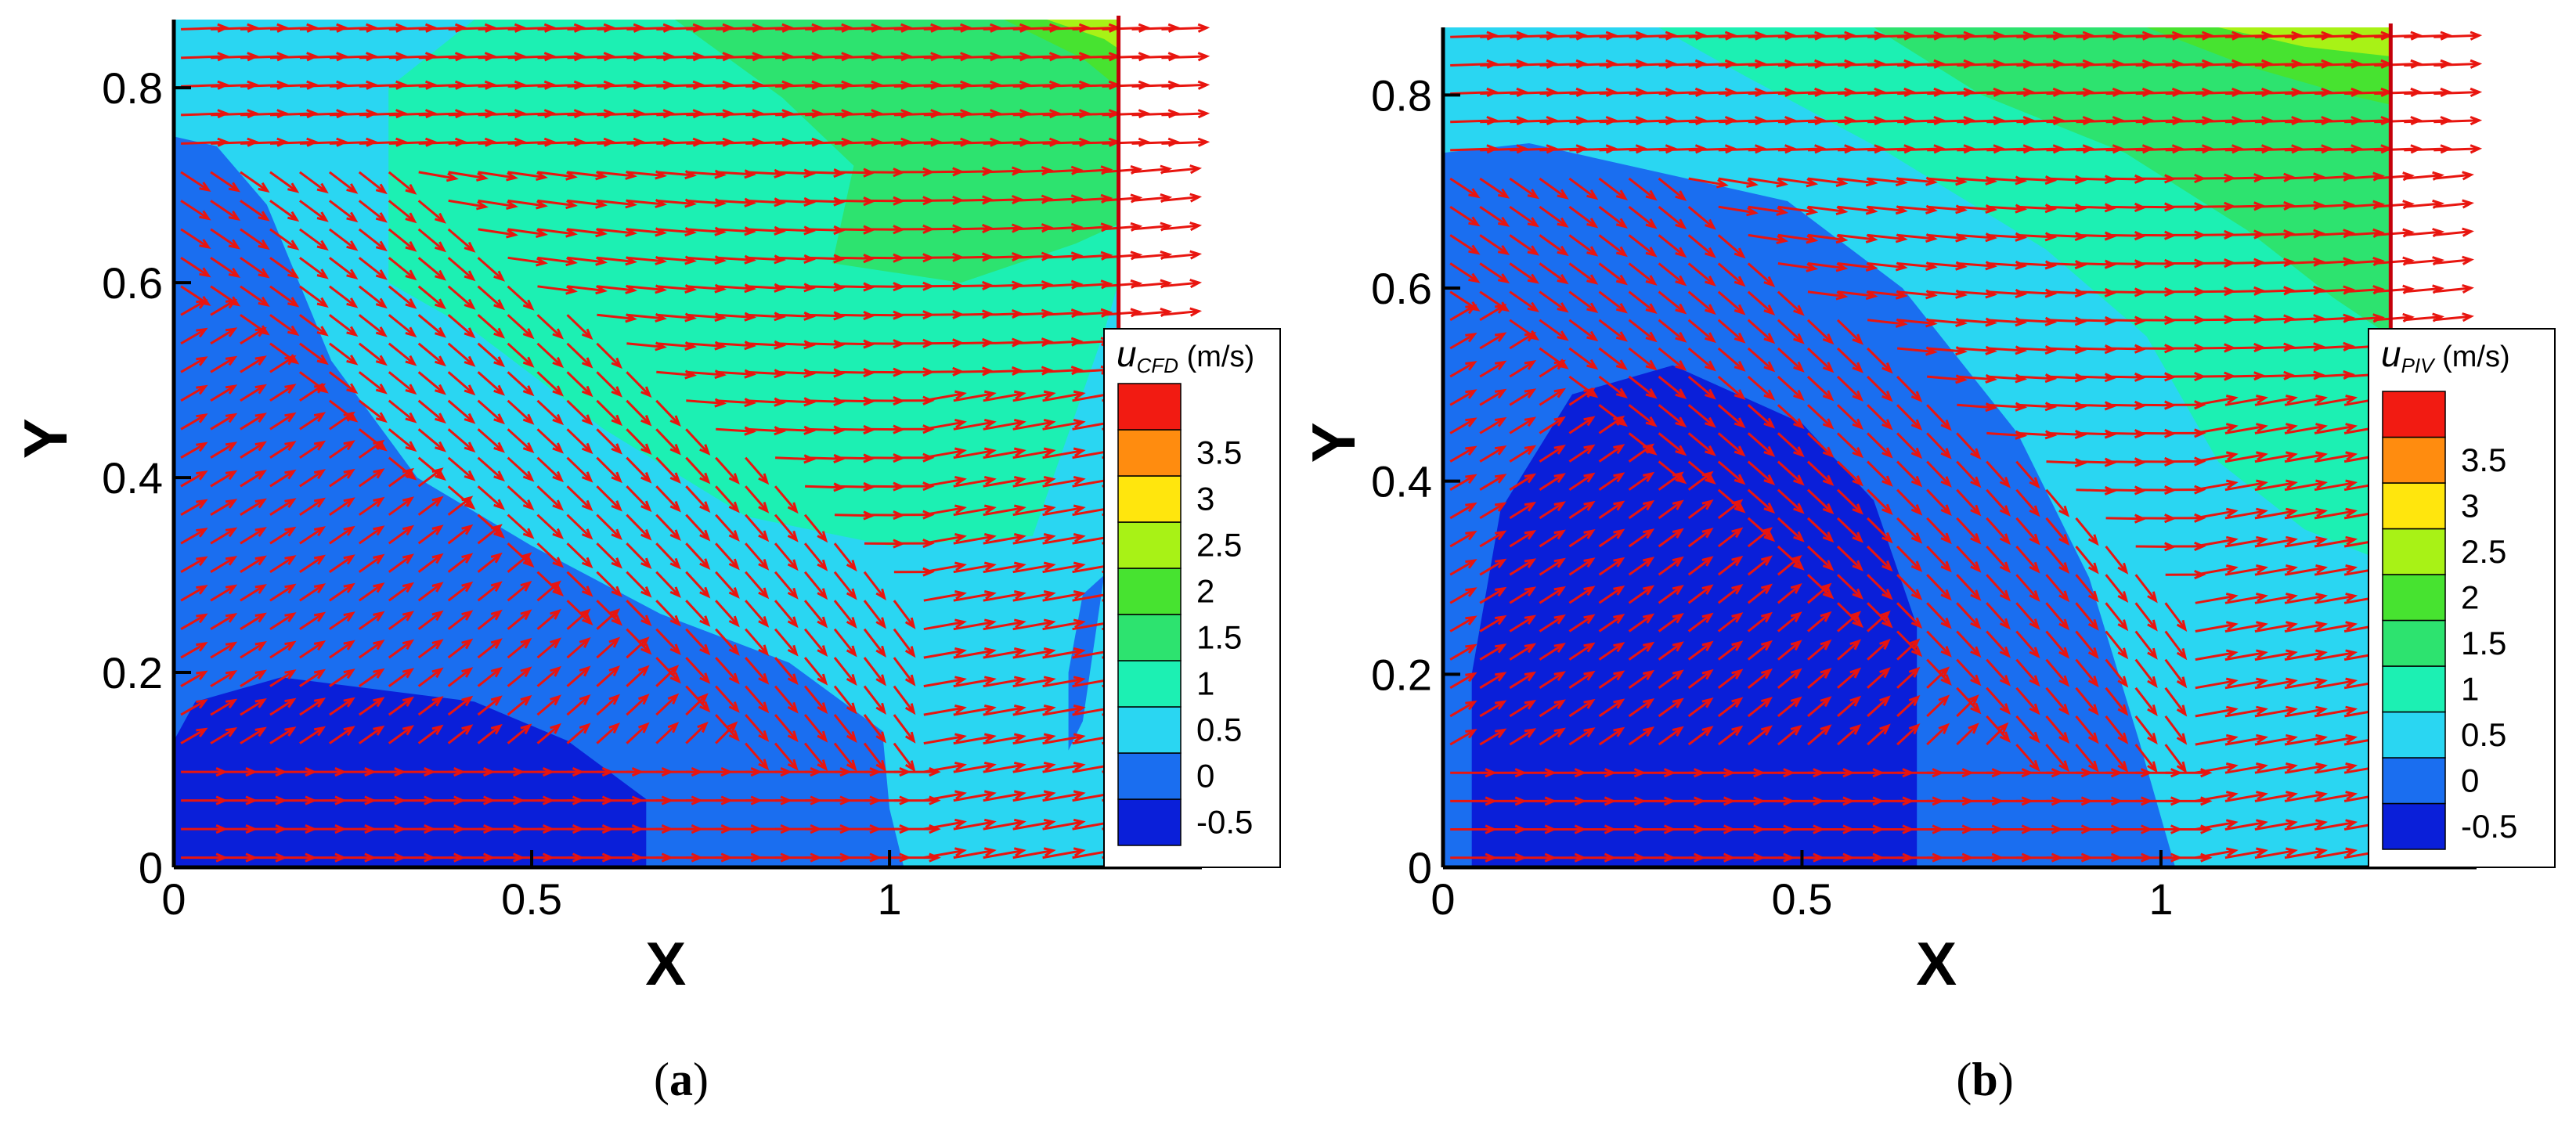  What do you see at coordinates (1333, 443) in the screenshot?
I see `y-axis-label: Y` at bounding box center [1333, 443].